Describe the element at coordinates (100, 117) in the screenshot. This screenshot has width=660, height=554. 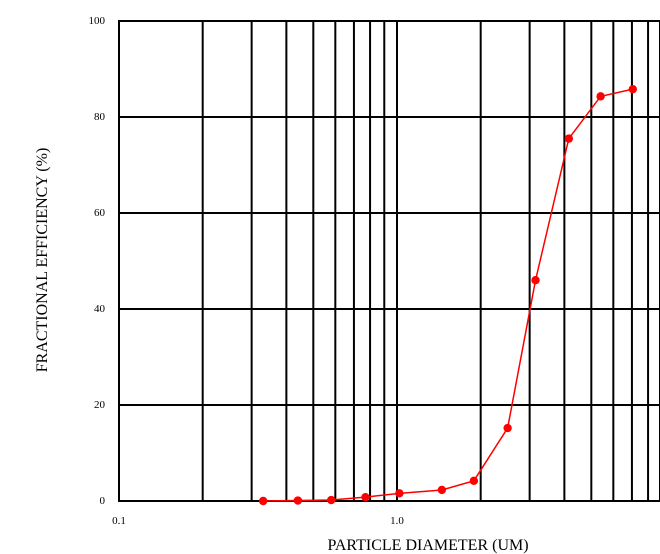
I see `y-tick-label: 80` at that location.